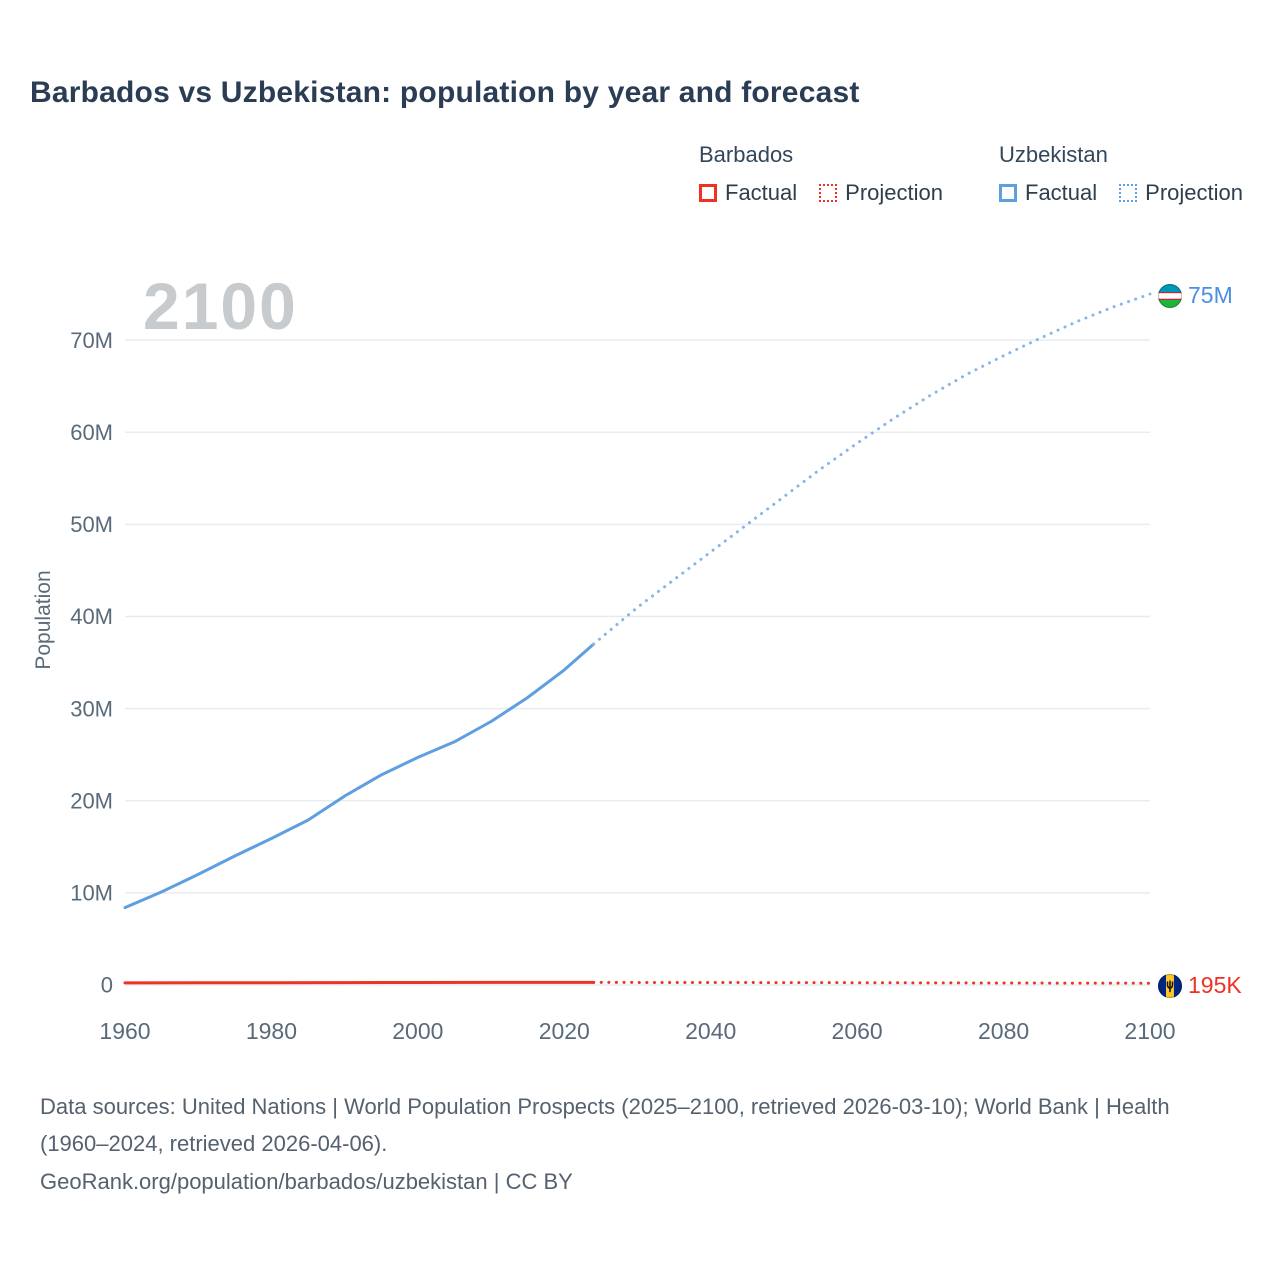 The height and width of the screenshot is (1280, 1280). I want to click on y-tick-label: 40M, so click(91, 616).